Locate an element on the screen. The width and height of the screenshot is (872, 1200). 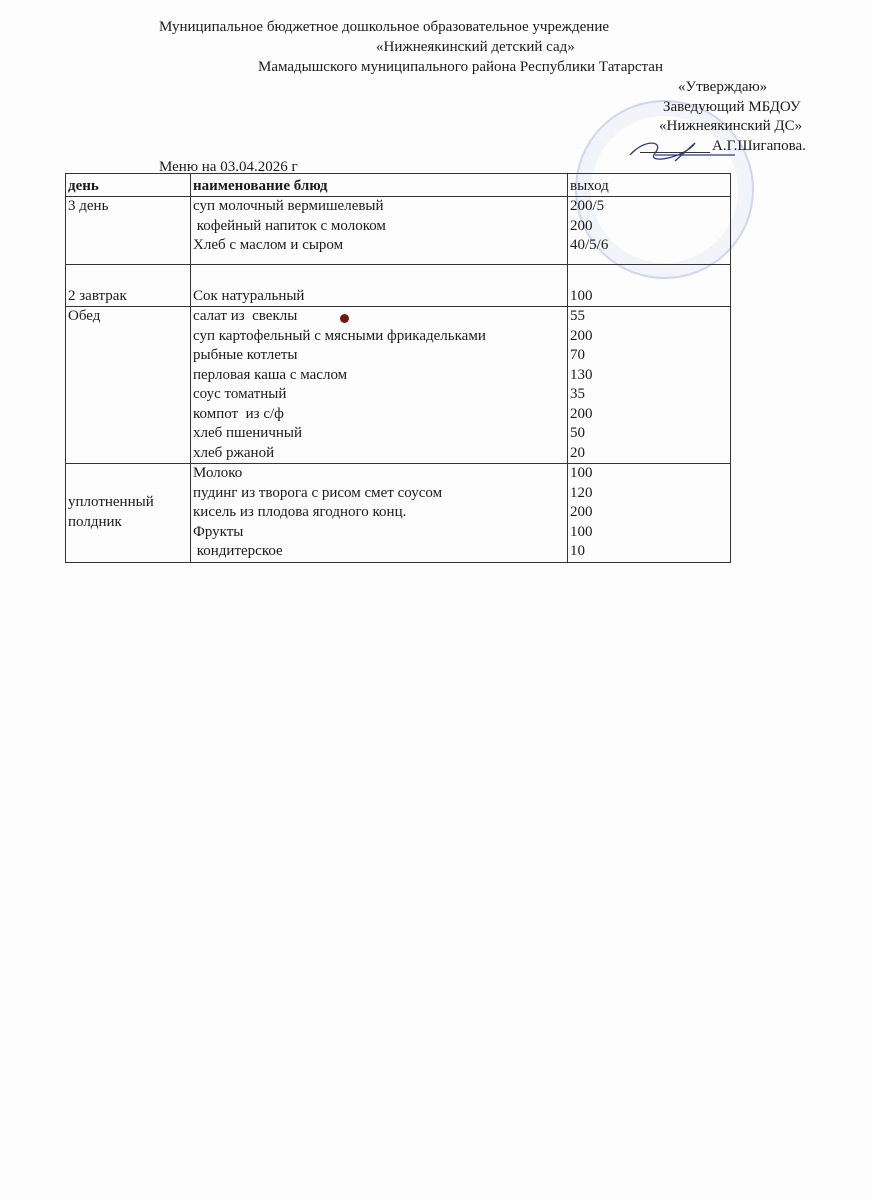
yields-cell: 55 200 70 130 35 200 50 20 is located at coordinates (649, 385).